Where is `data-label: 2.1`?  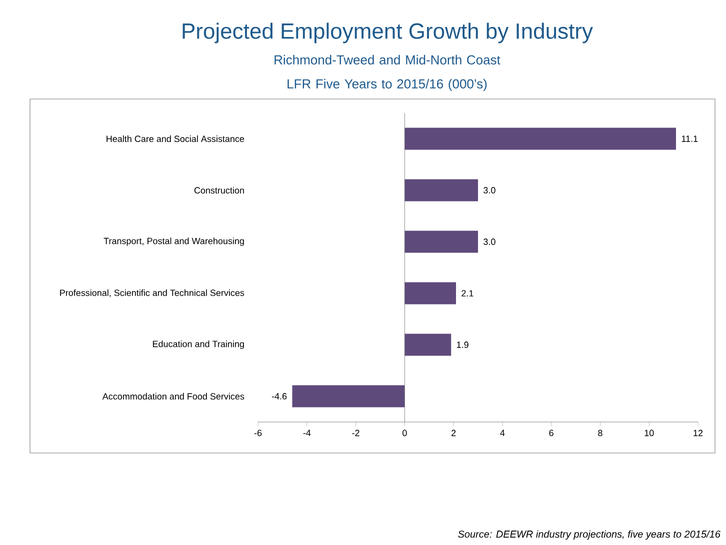 data-label: 2.1 is located at coordinates (468, 293).